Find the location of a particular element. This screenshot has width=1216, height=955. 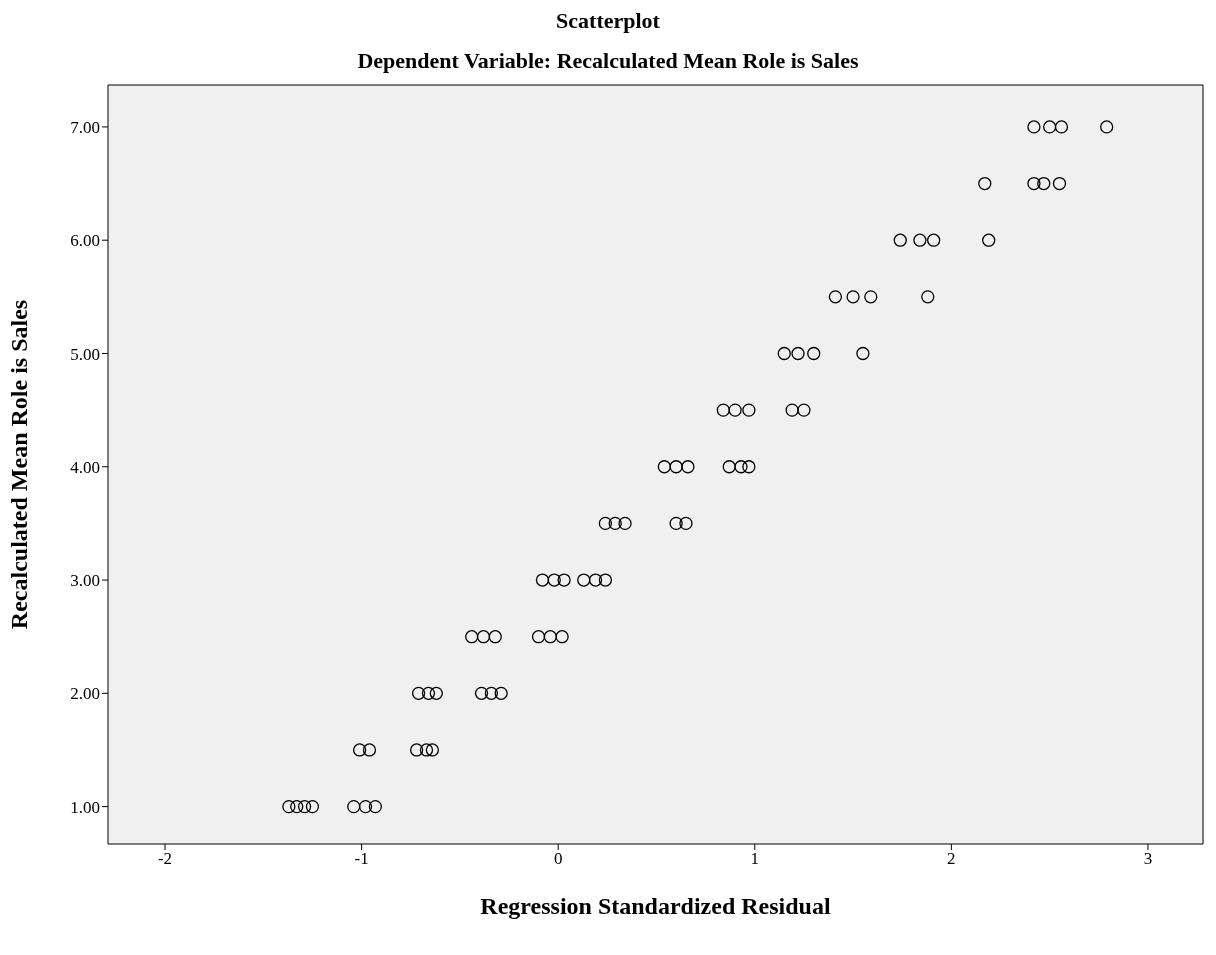

y-tick-label: 5.00 is located at coordinates (85, 354).